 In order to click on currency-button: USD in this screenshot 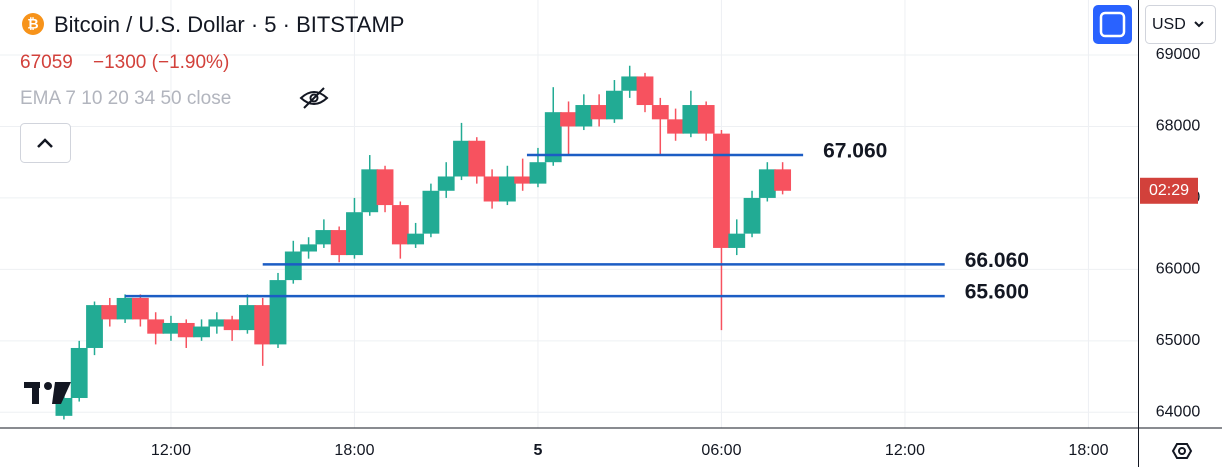, I will do `click(1180, 24)`.